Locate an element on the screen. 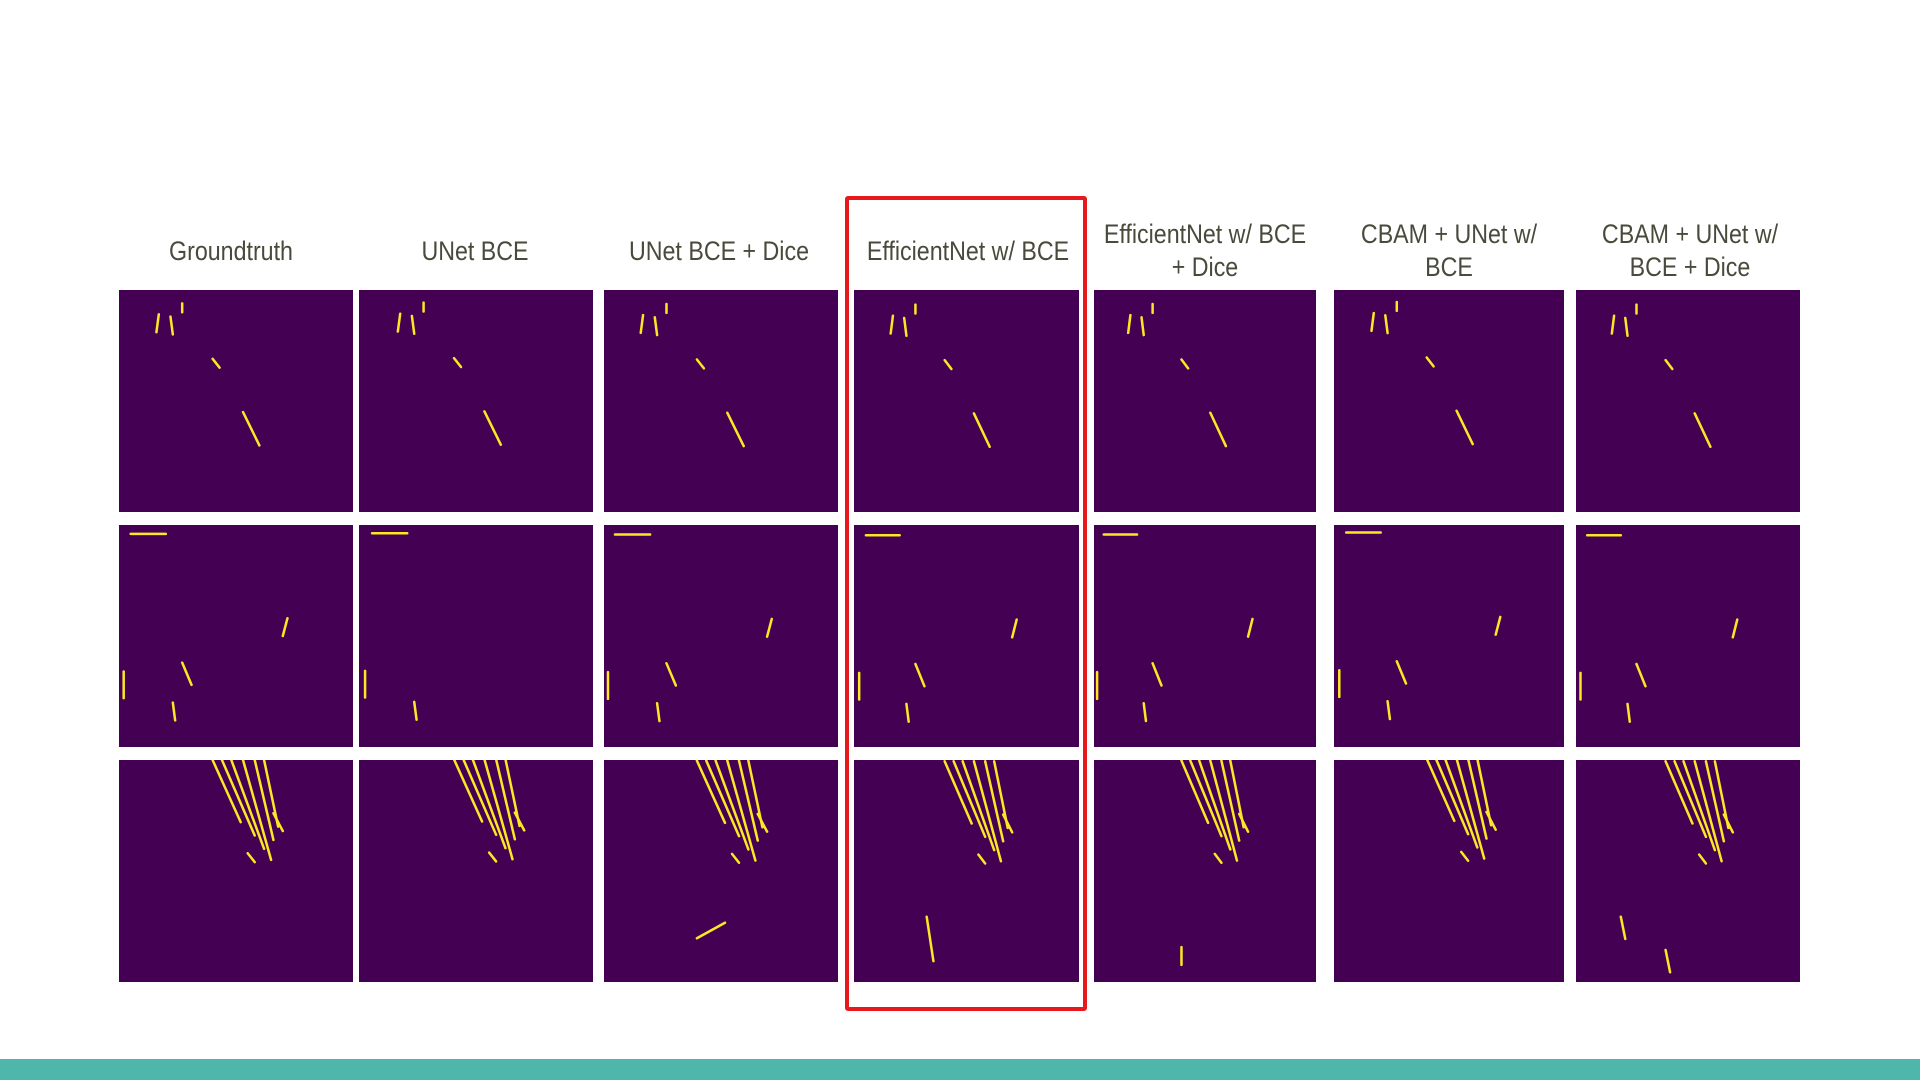  column-label-groundtruth: Groundtruth is located at coordinates (231, 250).